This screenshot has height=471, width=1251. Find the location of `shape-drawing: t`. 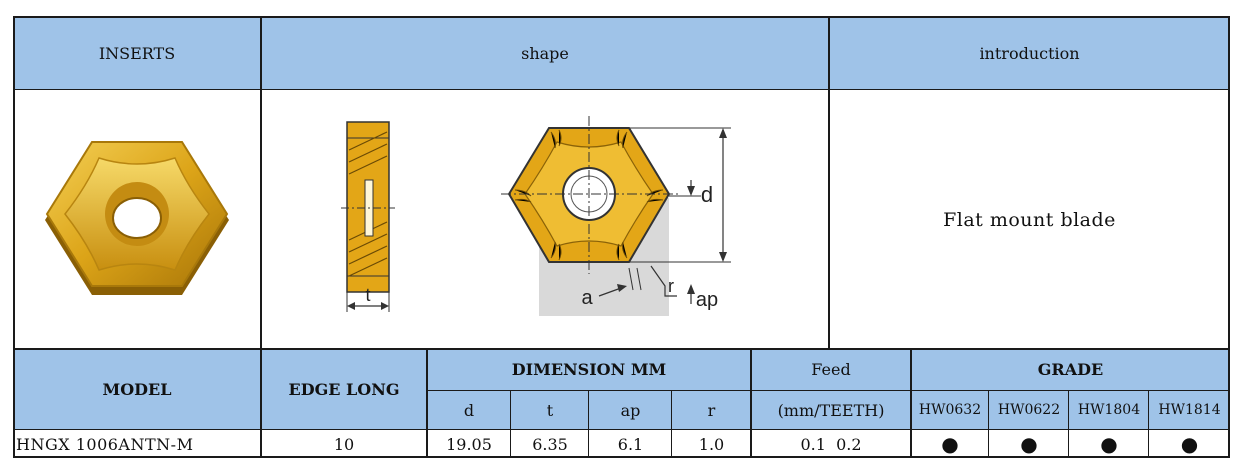

shape-drawing: t is located at coordinates (536, 216).